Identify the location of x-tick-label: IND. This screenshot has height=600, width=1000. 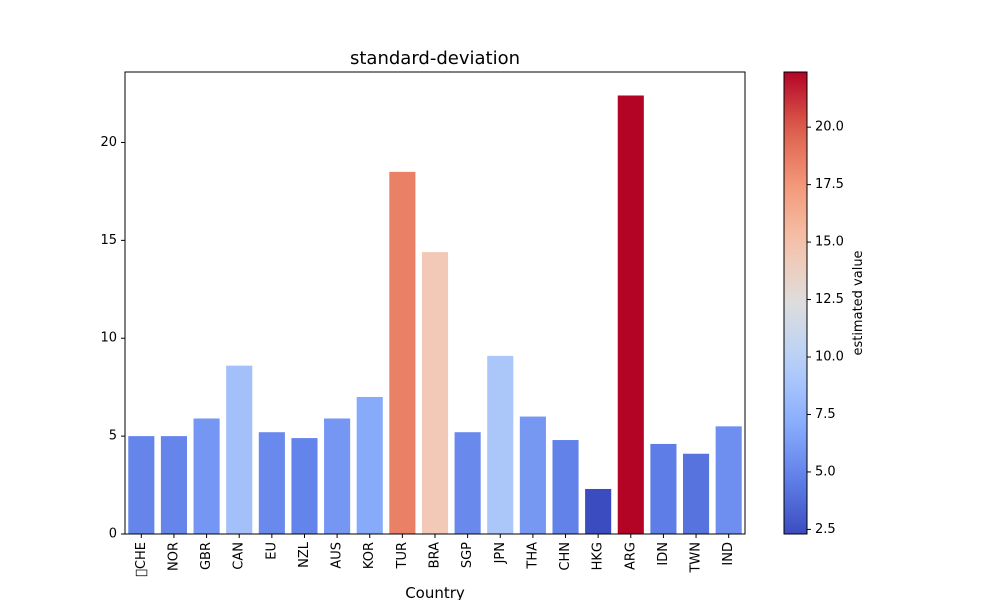
(728, 554).